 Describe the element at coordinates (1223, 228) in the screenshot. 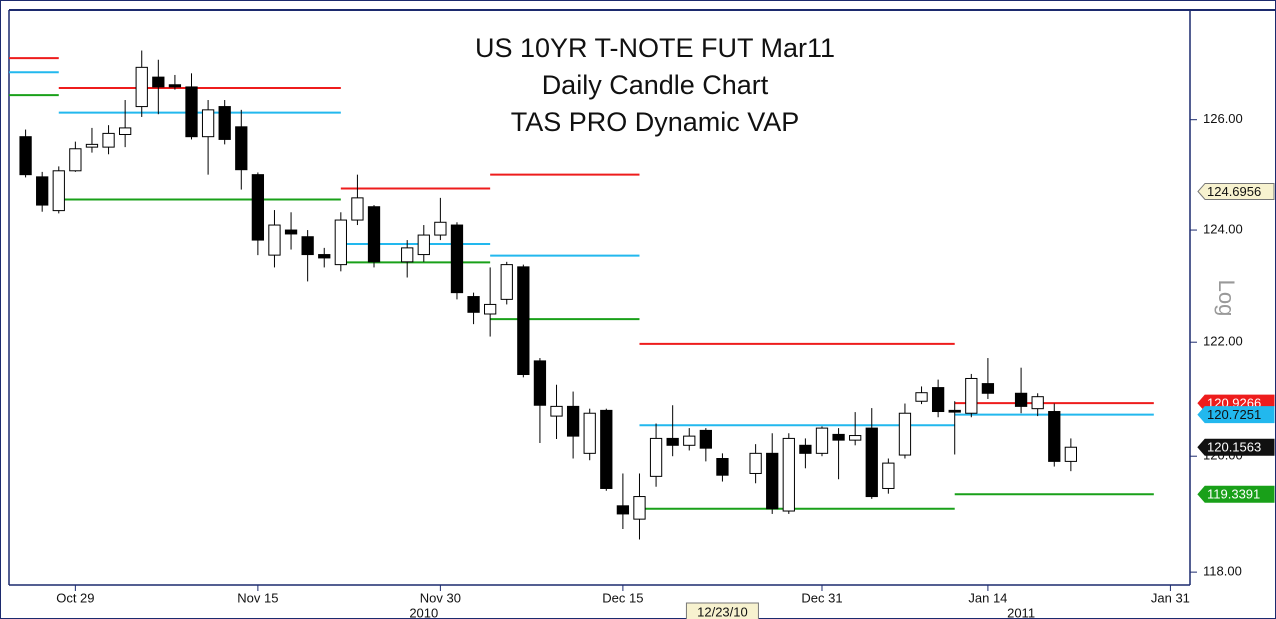

I see `y-tick-label: 124.00` at that location.